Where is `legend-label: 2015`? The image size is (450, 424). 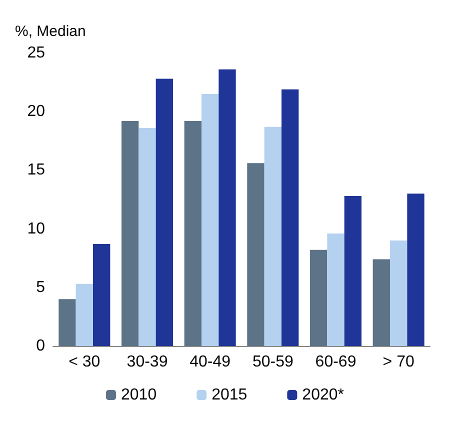 legend-label: 2015 is located at coordinates (230, 395).